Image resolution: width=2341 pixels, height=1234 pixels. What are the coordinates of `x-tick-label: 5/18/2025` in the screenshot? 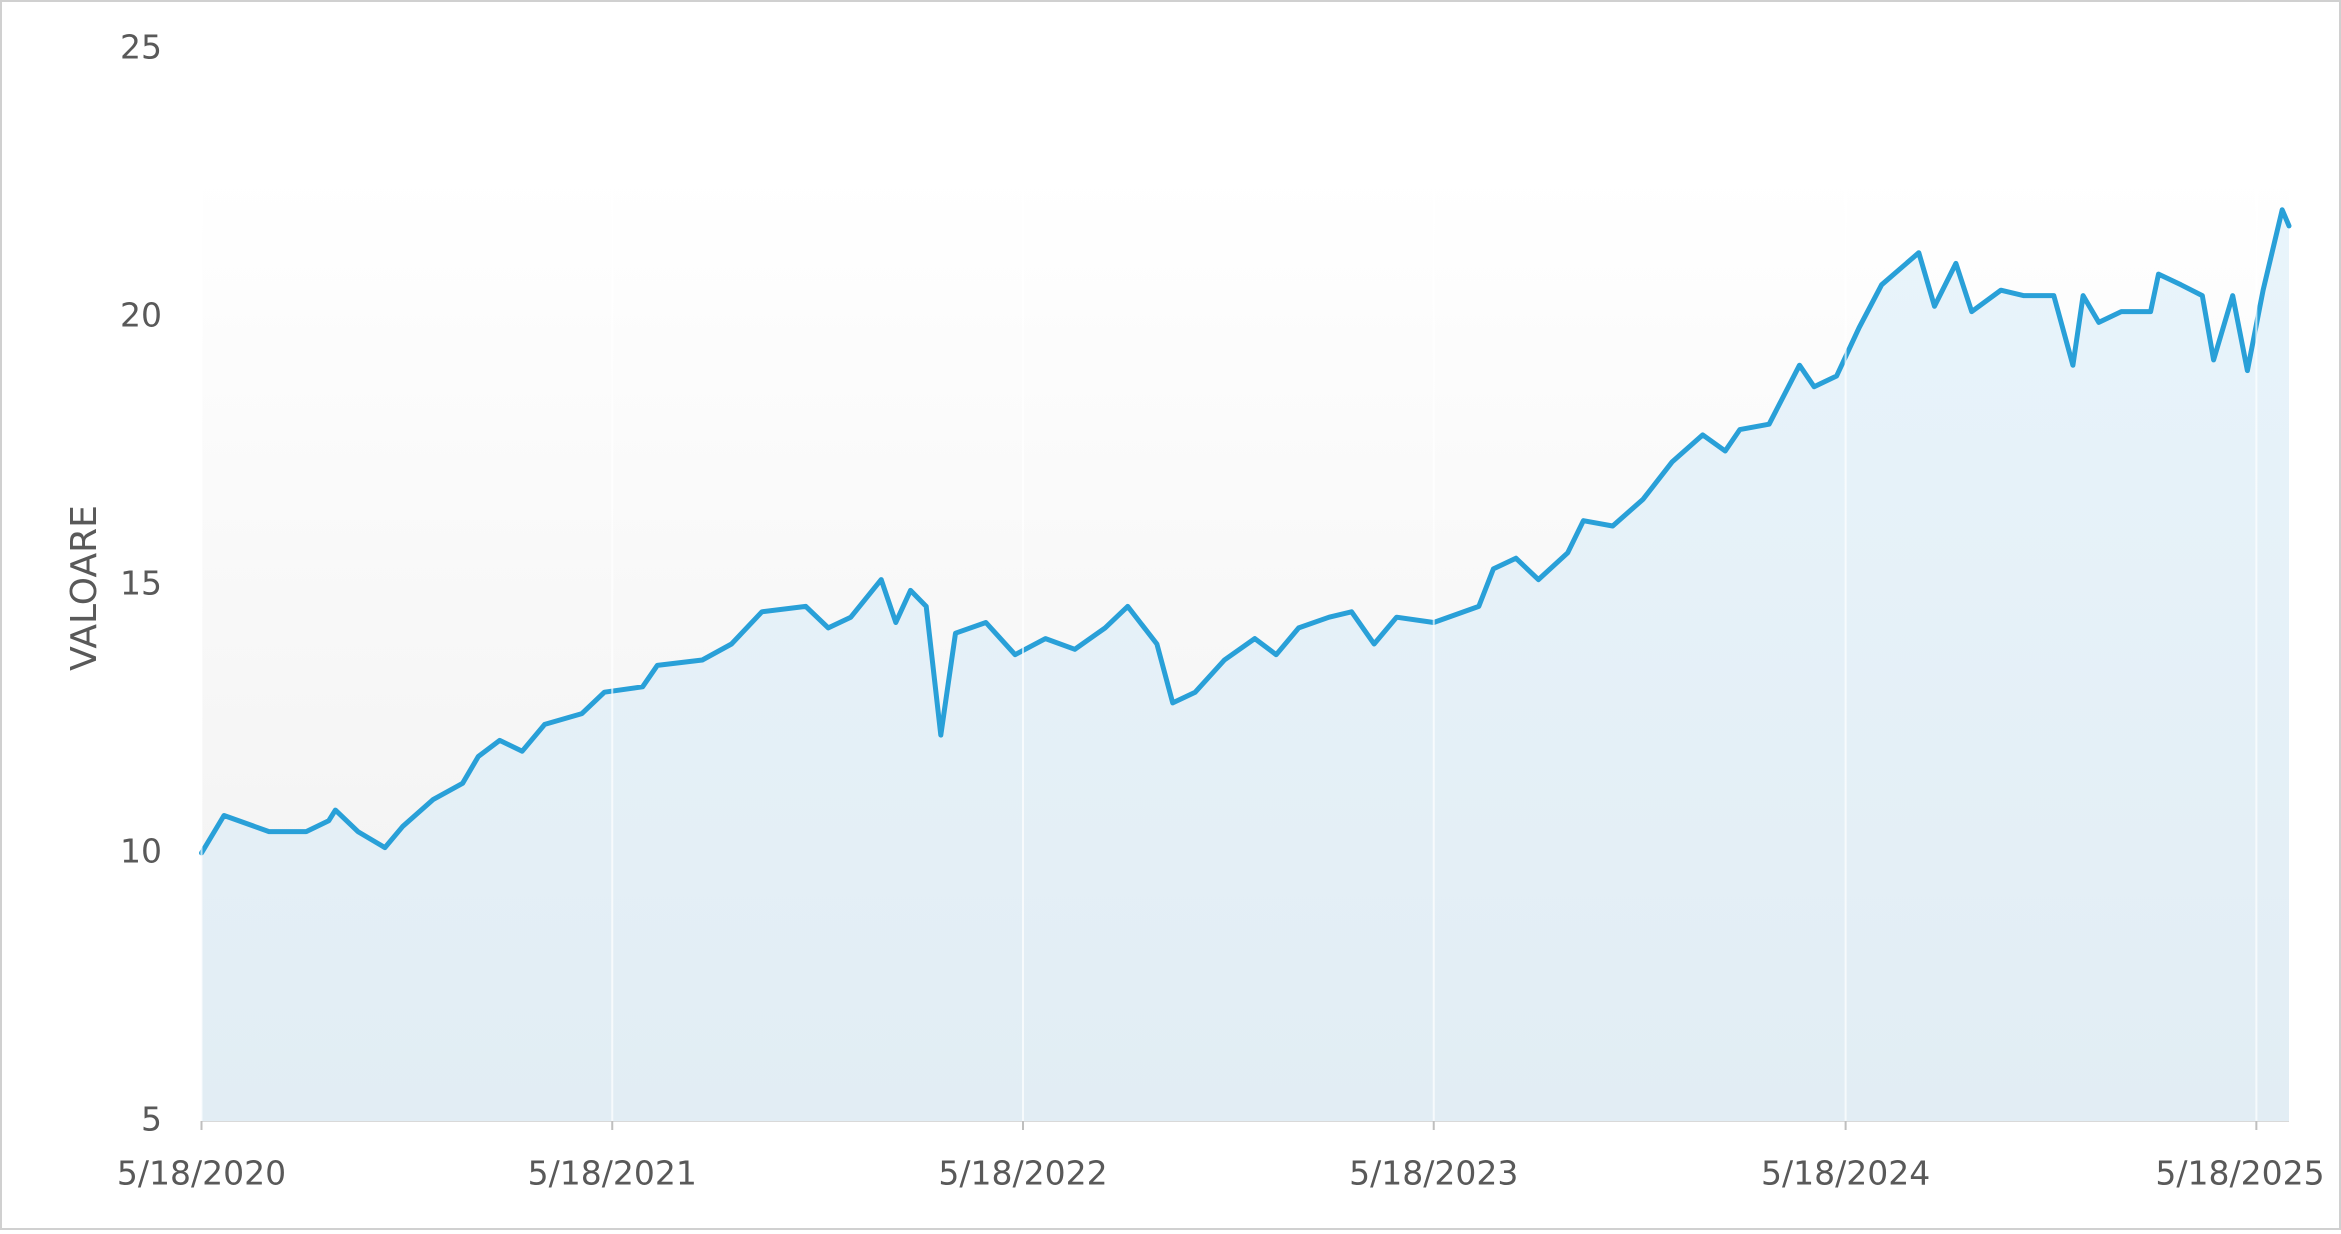 It's located at (2239, 1173).